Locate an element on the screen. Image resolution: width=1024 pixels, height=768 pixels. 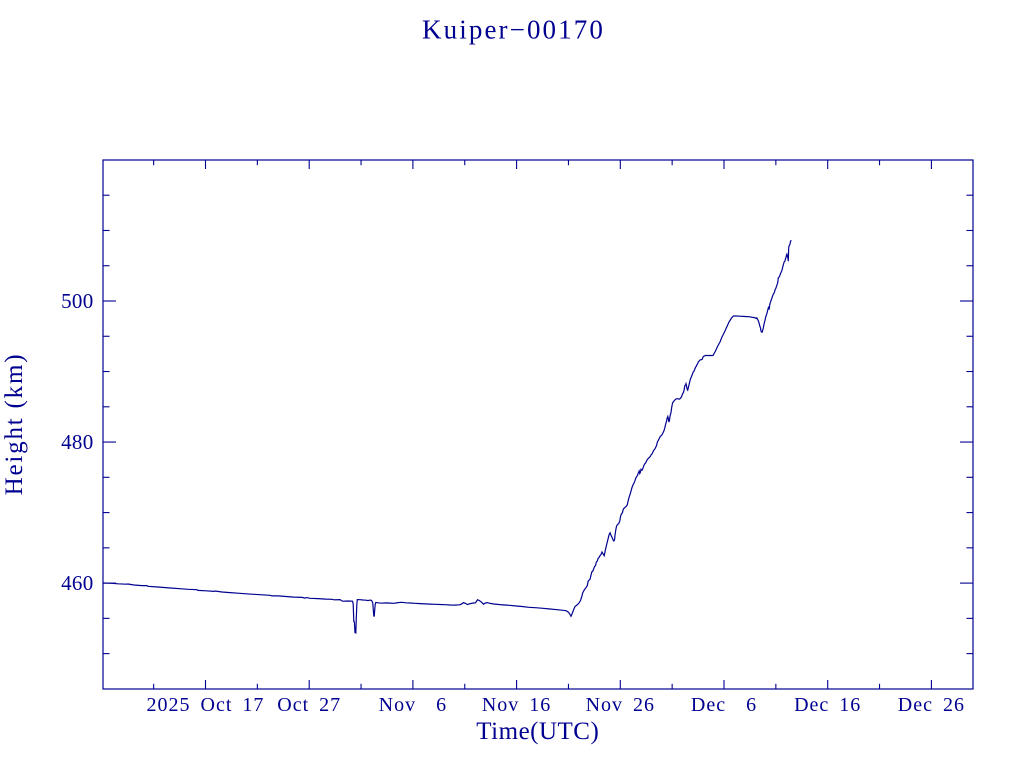
svg-text: Dec 16 is located at coordinates (827, 705).